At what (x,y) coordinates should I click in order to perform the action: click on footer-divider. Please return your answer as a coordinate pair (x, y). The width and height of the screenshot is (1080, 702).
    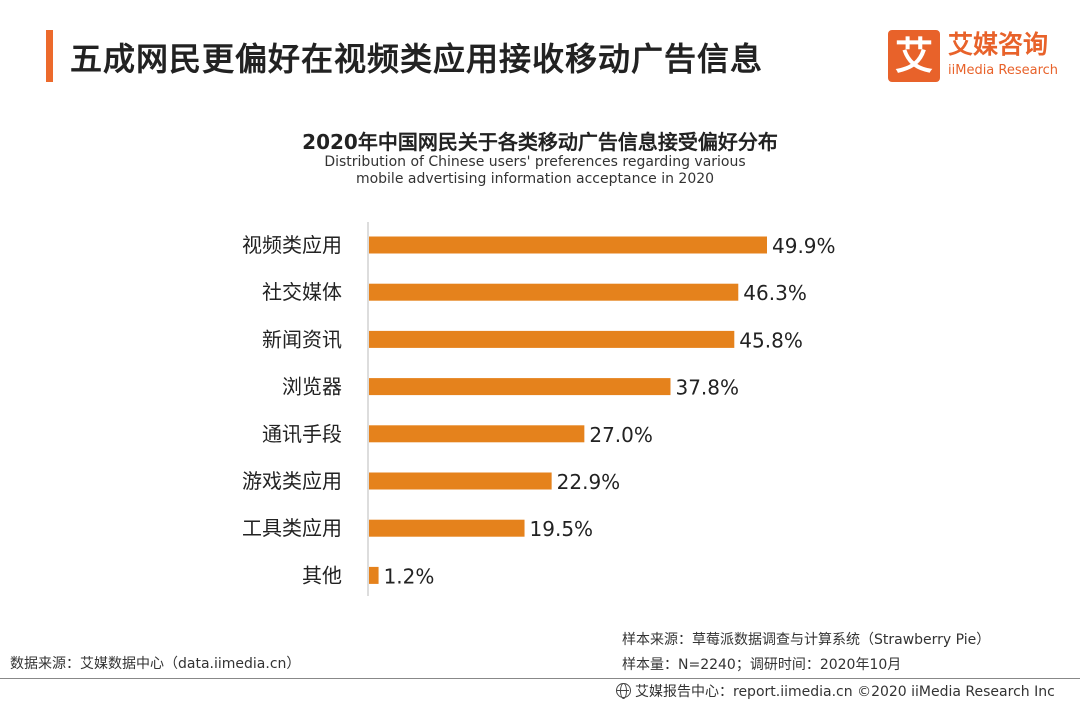
    Looking at the image, I should click on (540, 678).